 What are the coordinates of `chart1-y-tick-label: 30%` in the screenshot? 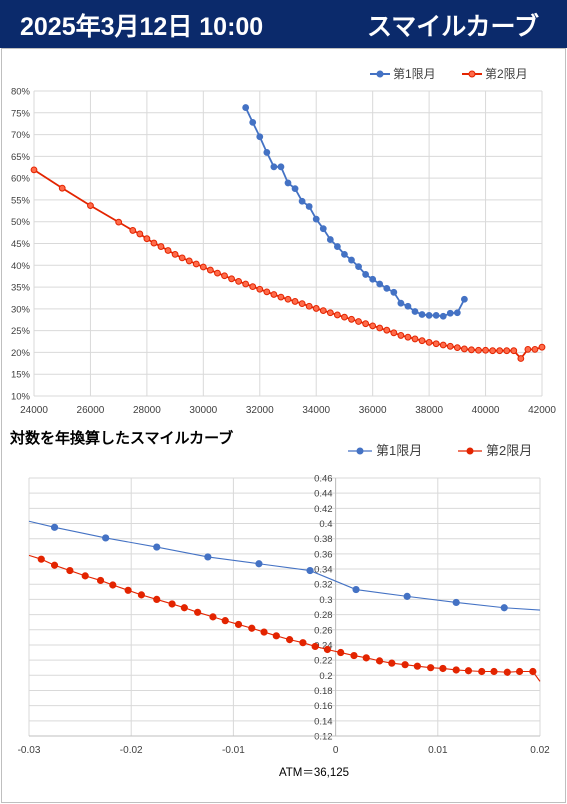 It's located at (21, 309).